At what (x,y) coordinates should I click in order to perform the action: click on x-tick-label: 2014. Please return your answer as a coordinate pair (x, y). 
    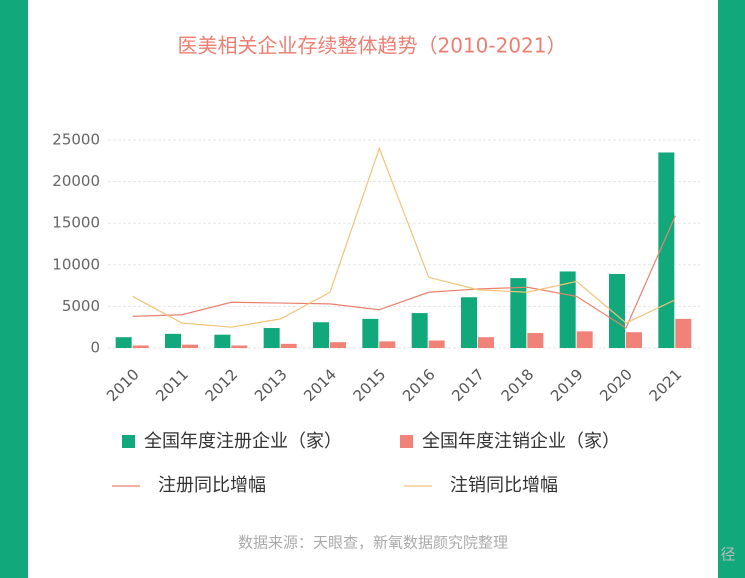
    Looking at the image, I should click on (320, 385).